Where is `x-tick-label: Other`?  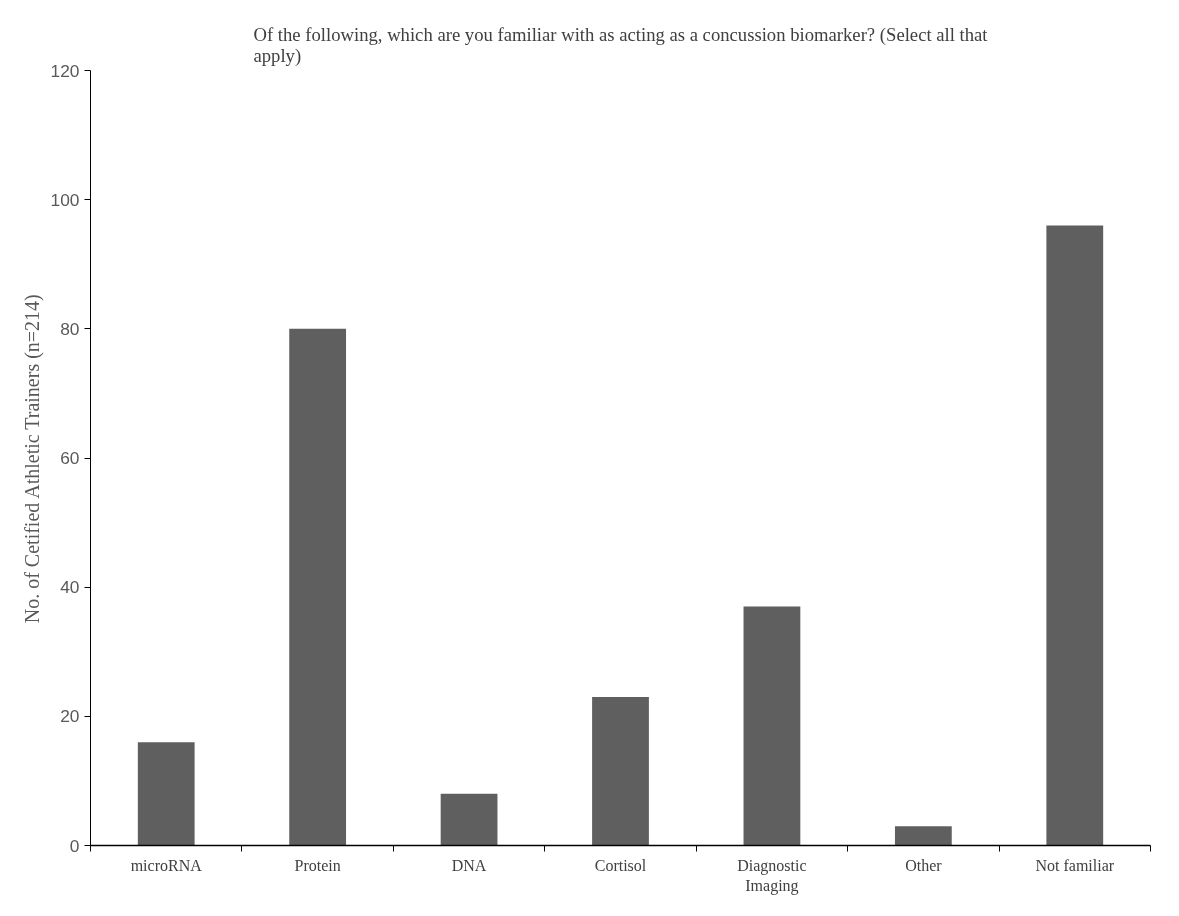
x-tick-label: Other is located at coordinates (924, 865).